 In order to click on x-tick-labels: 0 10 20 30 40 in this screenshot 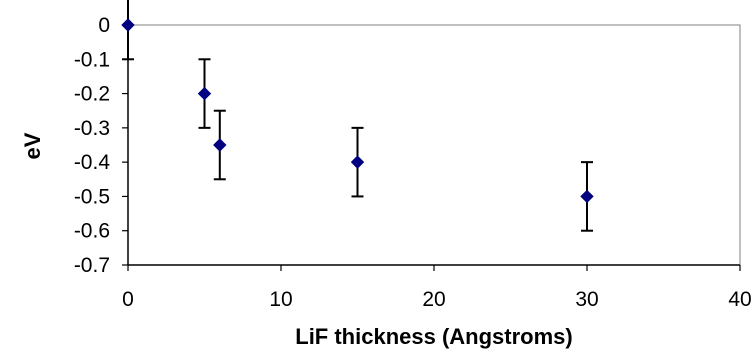, I will do `click(437, 299)`.